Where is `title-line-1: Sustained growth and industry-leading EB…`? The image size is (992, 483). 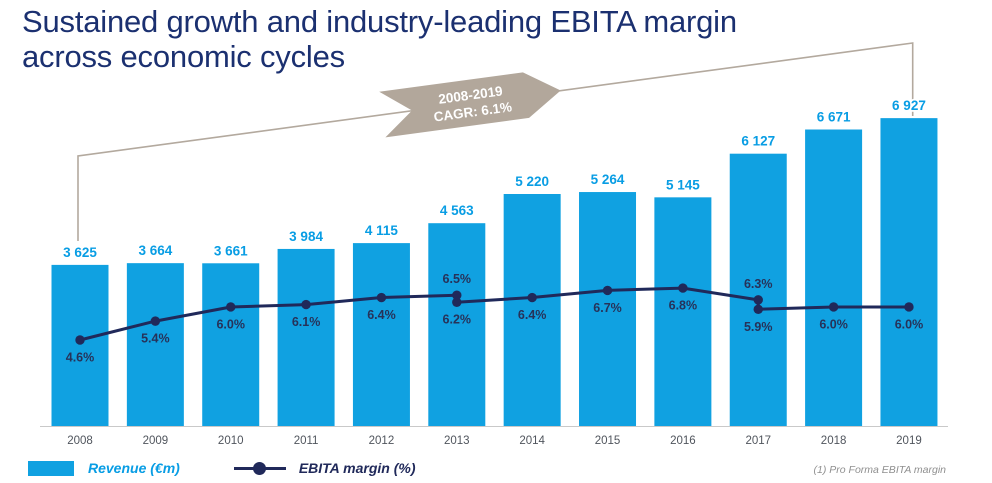 title-line-1: Sustained growth and industry-leading EB… is located at coordinates (379, 21).